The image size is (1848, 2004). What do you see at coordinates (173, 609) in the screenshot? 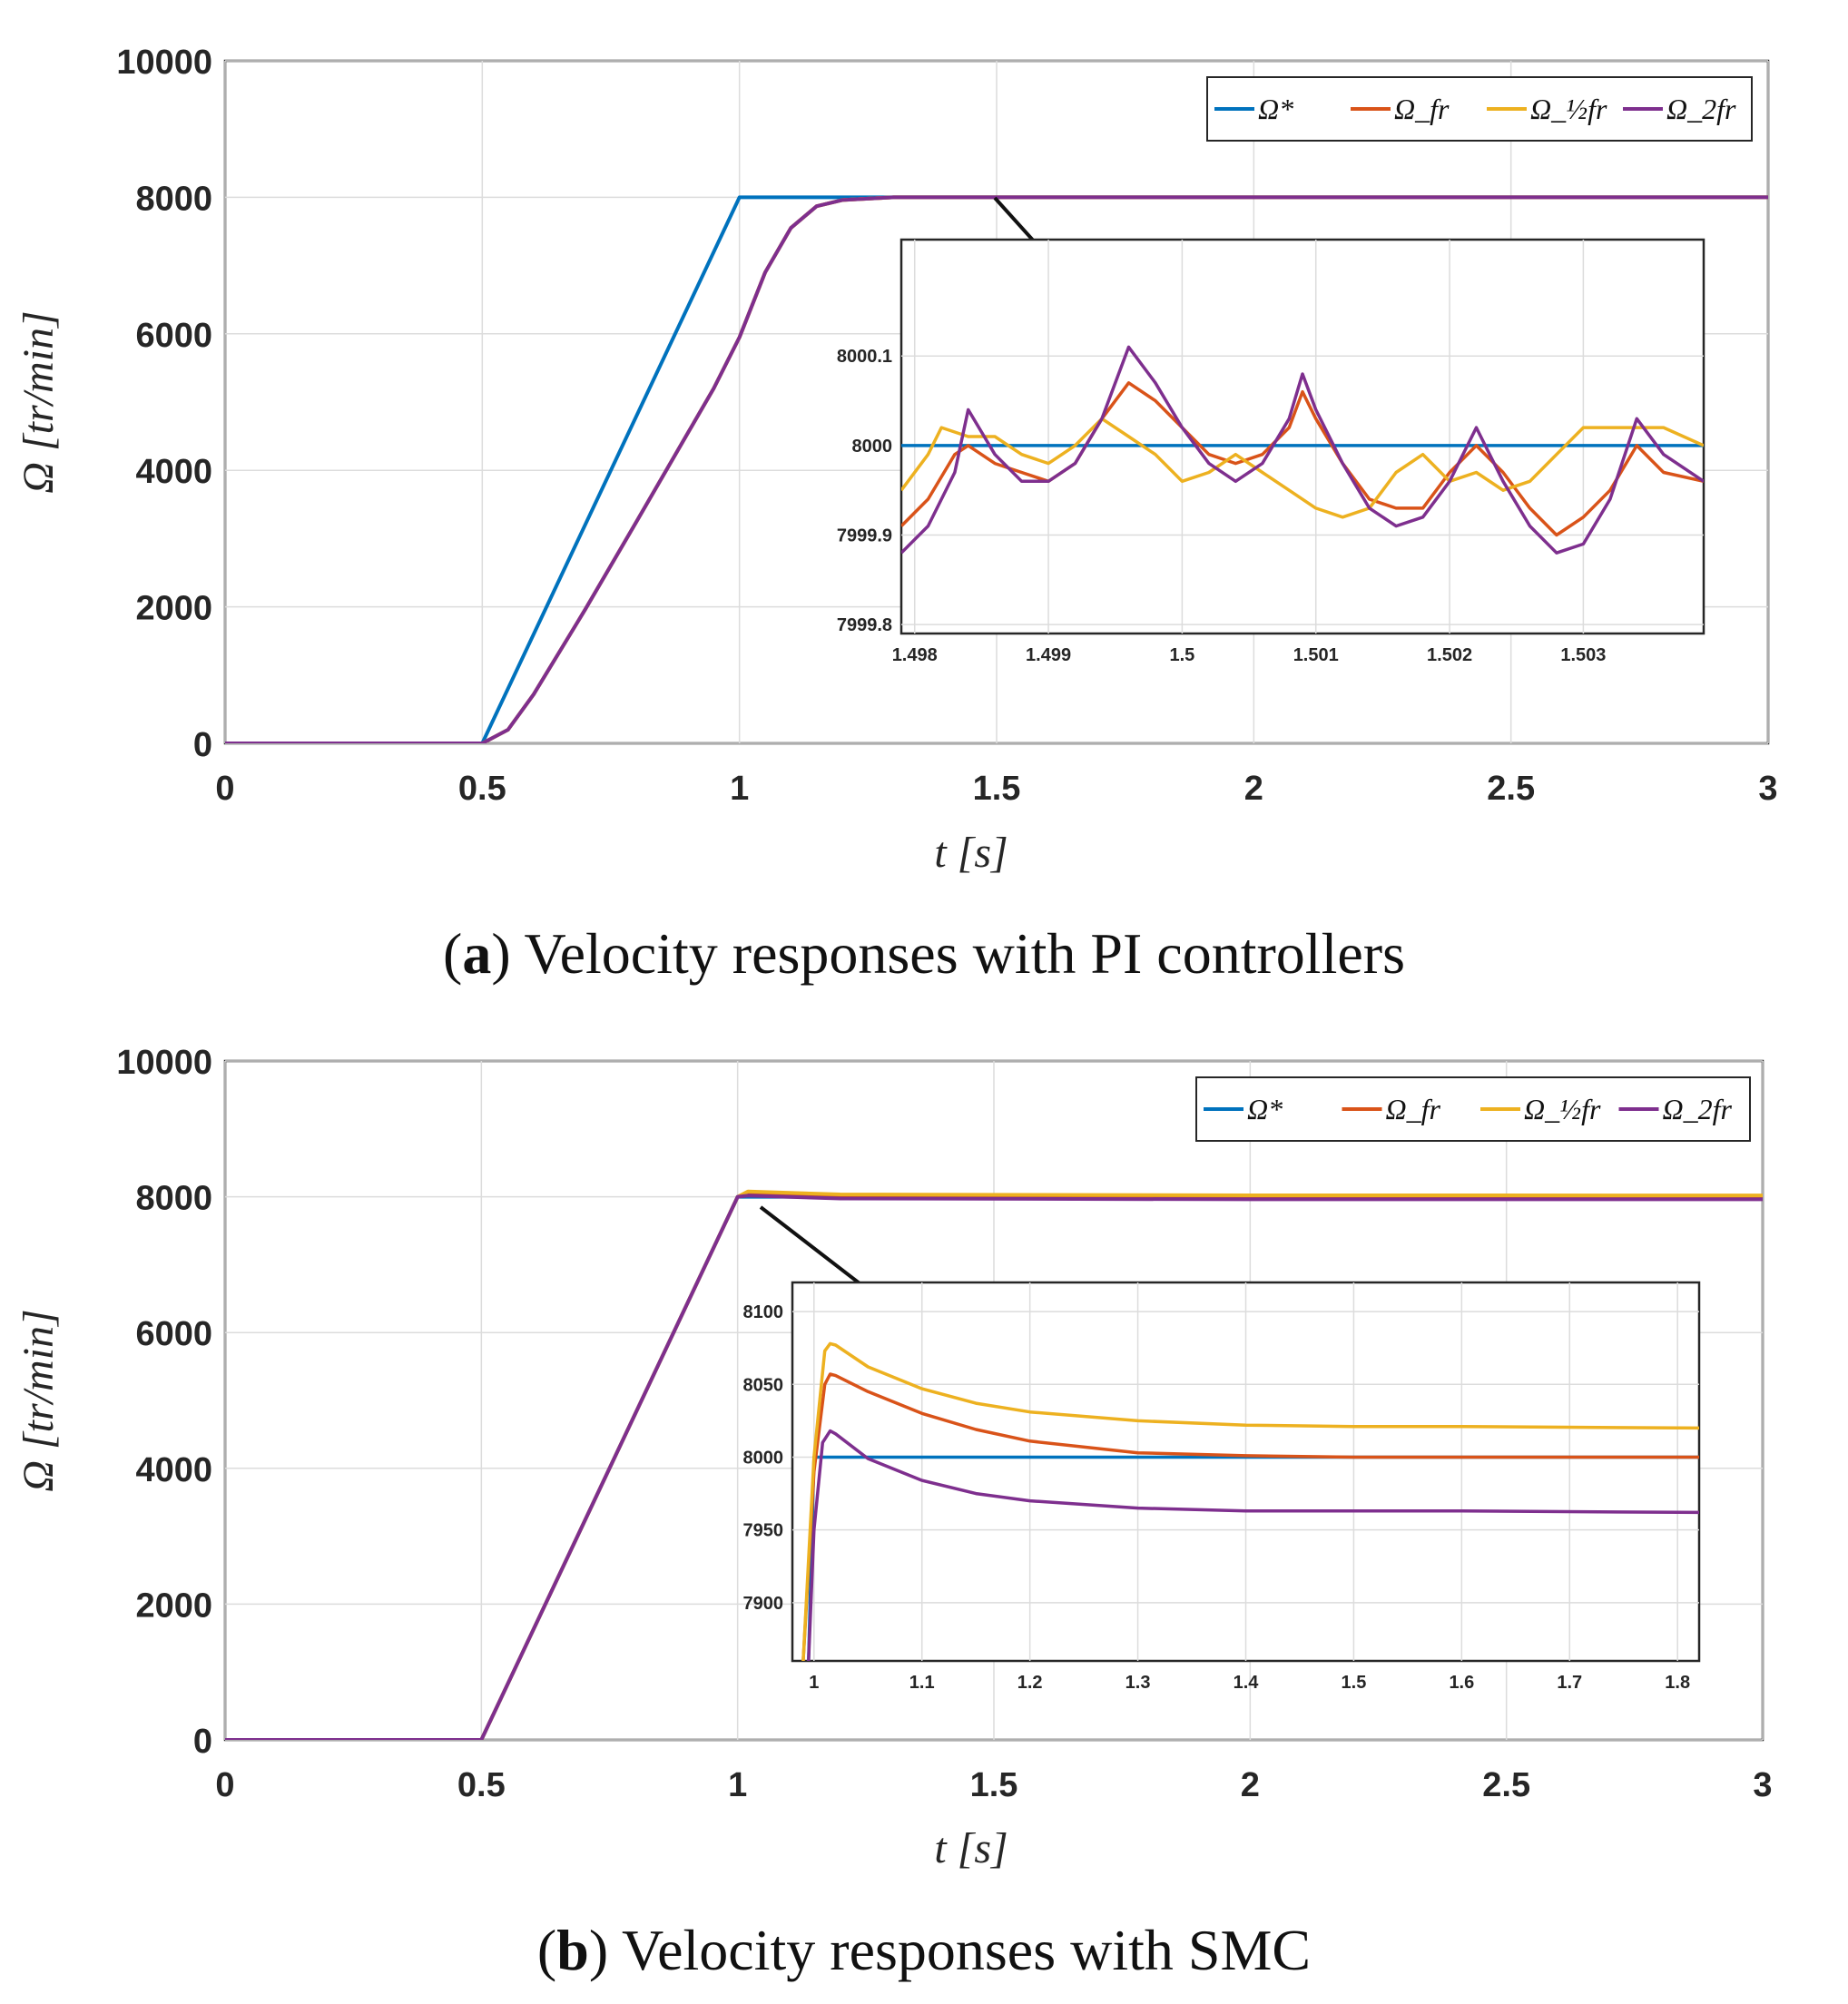
I see `panel-a-ytick-label: 2000` at bounding box center [173, 609].